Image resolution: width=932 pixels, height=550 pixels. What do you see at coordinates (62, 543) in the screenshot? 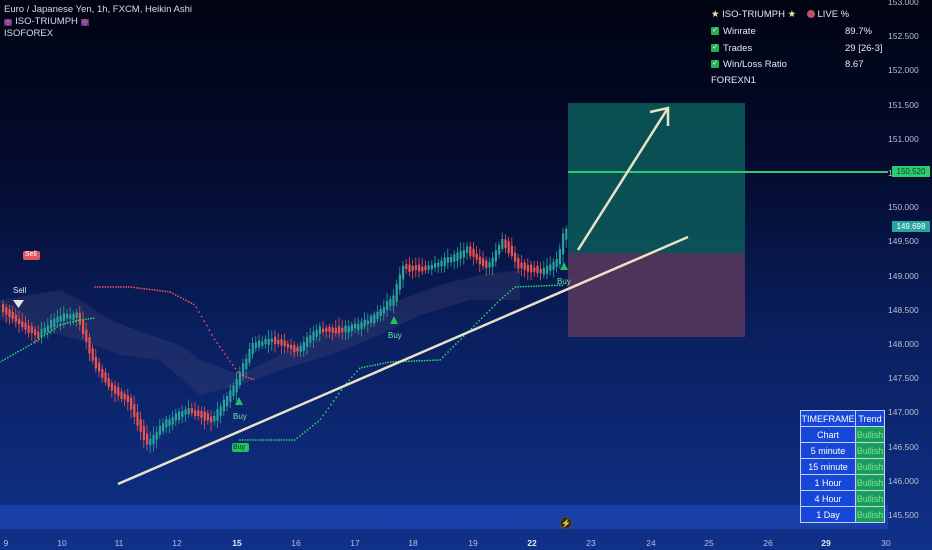
I see `time-tick: 10` at bounding box center [62, 543].